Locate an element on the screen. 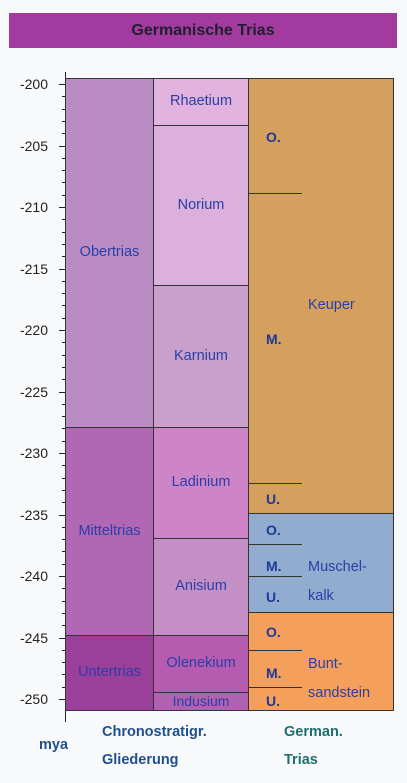 The image size is (407, 783). axis-tick-label: -225 is located at coordinates (33, 392).